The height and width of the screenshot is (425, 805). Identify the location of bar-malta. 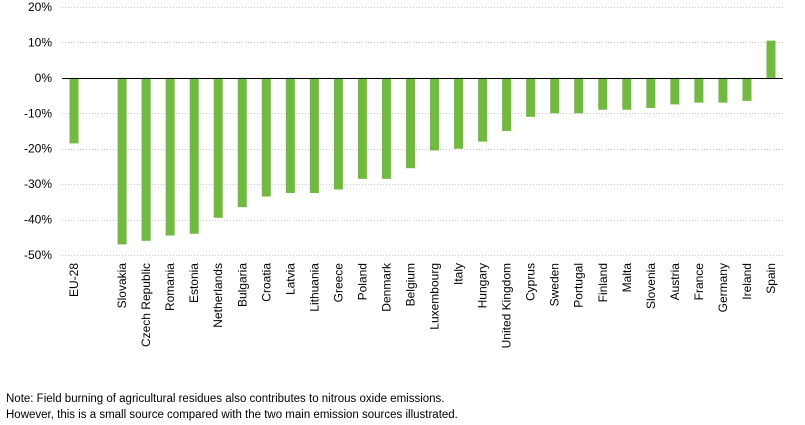
(627, 93).